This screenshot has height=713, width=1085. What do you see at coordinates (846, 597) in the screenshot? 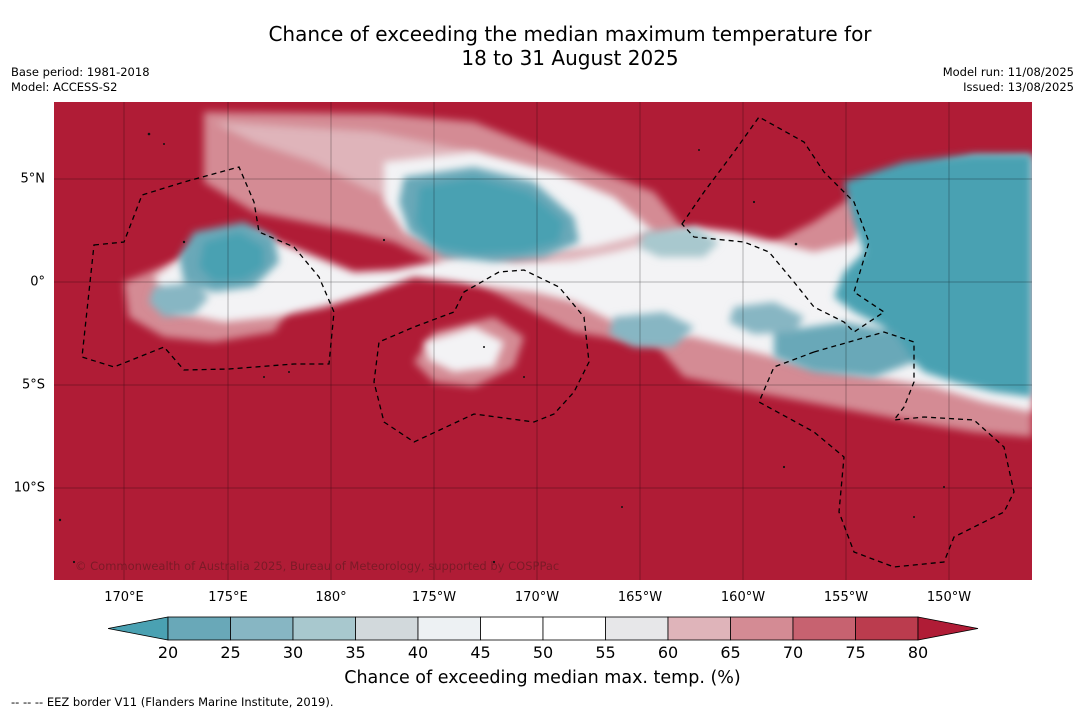
I see `lon-label: 155°W` at bounding box center [846, 597].